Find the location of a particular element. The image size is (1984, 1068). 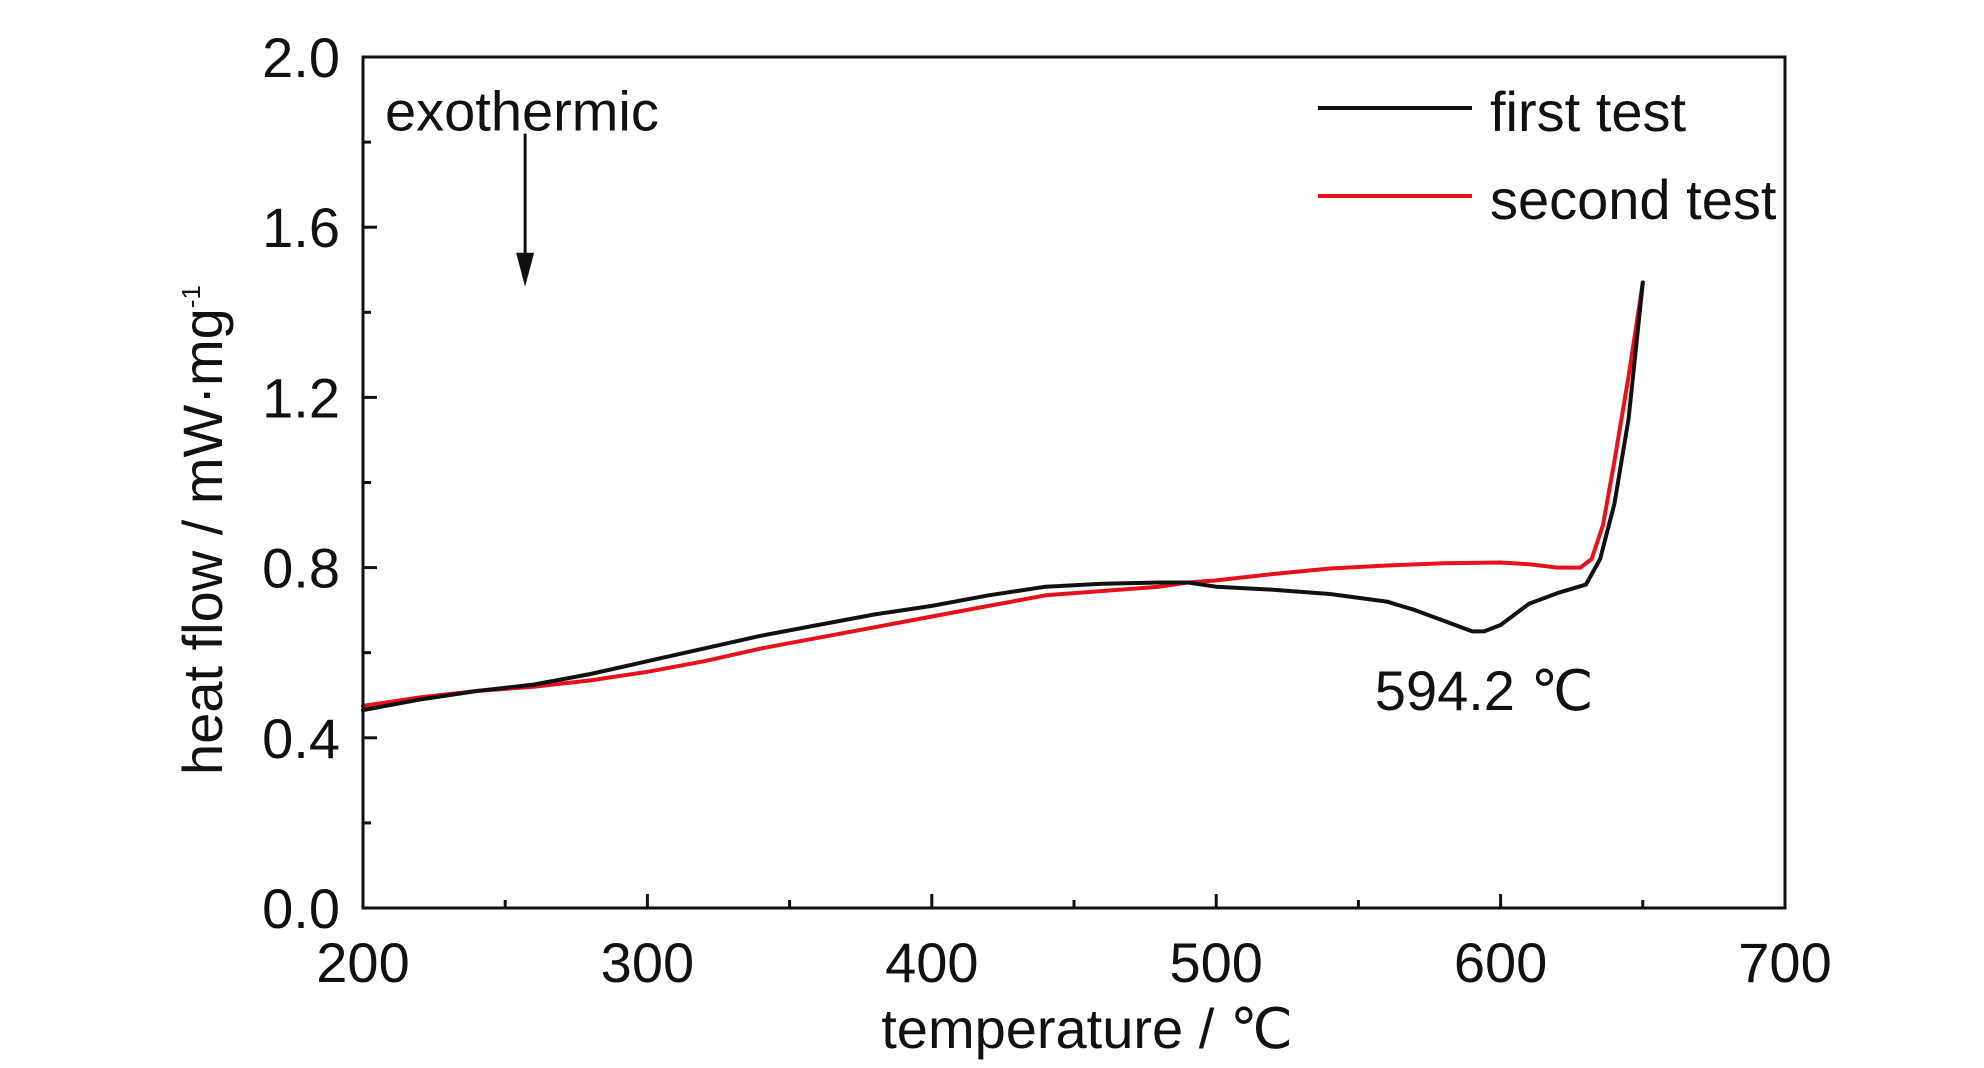

x-tick-label: 400 is located at coordinates (931, 962).